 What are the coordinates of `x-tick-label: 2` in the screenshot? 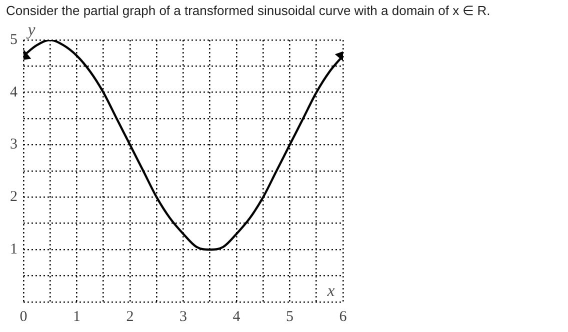 It's located at (130, 316).